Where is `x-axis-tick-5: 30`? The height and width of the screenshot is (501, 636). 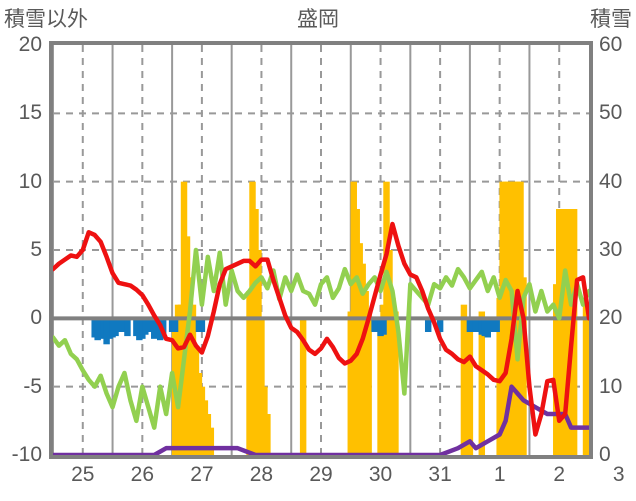
x-axis-tick-5: 30 is located at coordinates (380, 474).